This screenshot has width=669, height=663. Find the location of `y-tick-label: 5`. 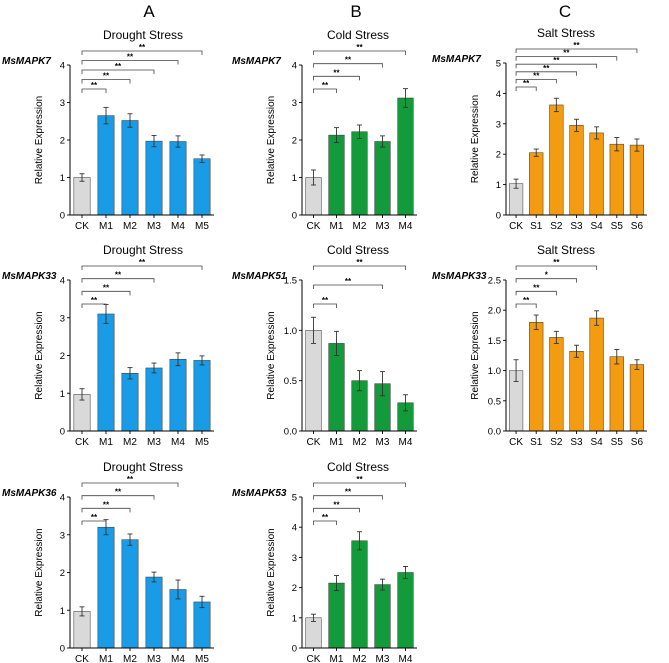

y-tick-label: 5 is located at coordinates (294, 498).